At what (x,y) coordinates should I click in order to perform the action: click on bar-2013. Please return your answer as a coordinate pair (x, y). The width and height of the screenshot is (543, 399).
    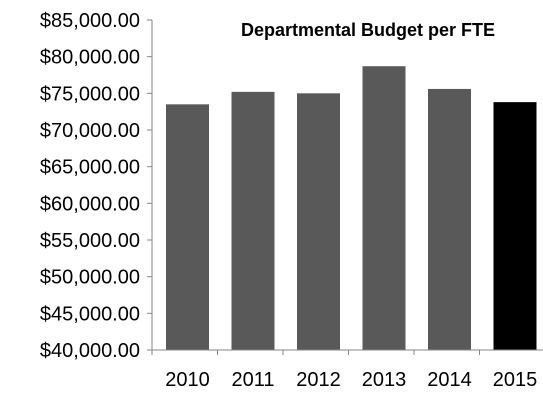
    Looking at the image, I should click on (384, 208).